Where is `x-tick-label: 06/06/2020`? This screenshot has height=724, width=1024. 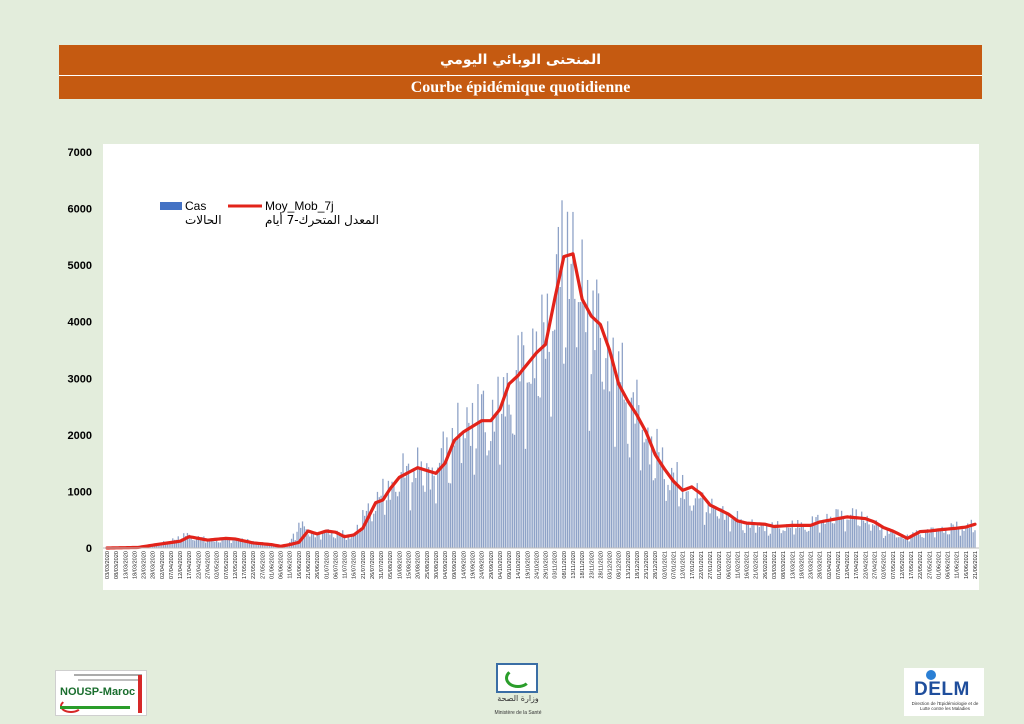
x-tick-label: 06/06/2020 is located at coordinates (282, 565).